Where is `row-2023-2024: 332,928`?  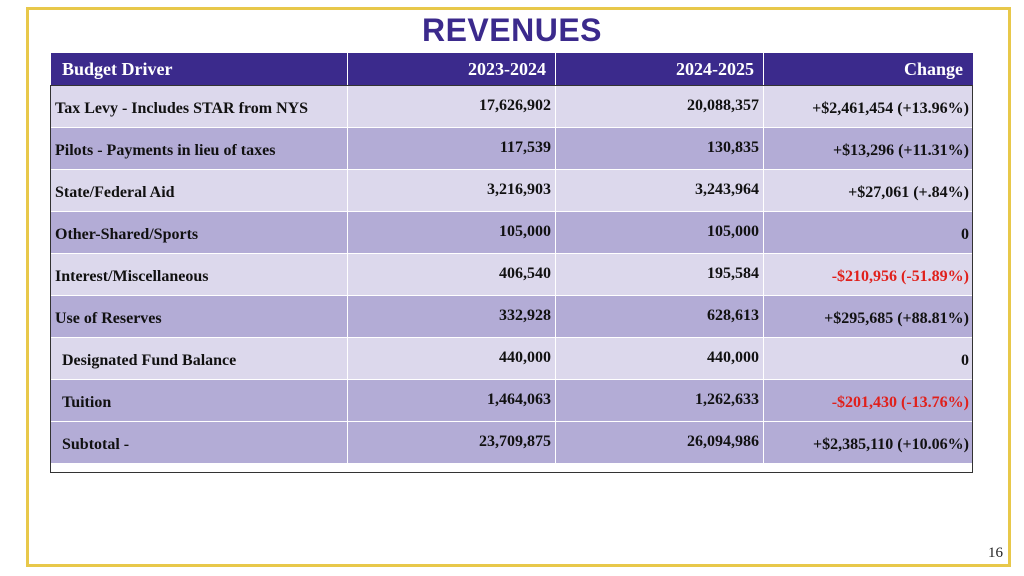 row-2023-2024: 332,928 is located at coordinates (451, 316).